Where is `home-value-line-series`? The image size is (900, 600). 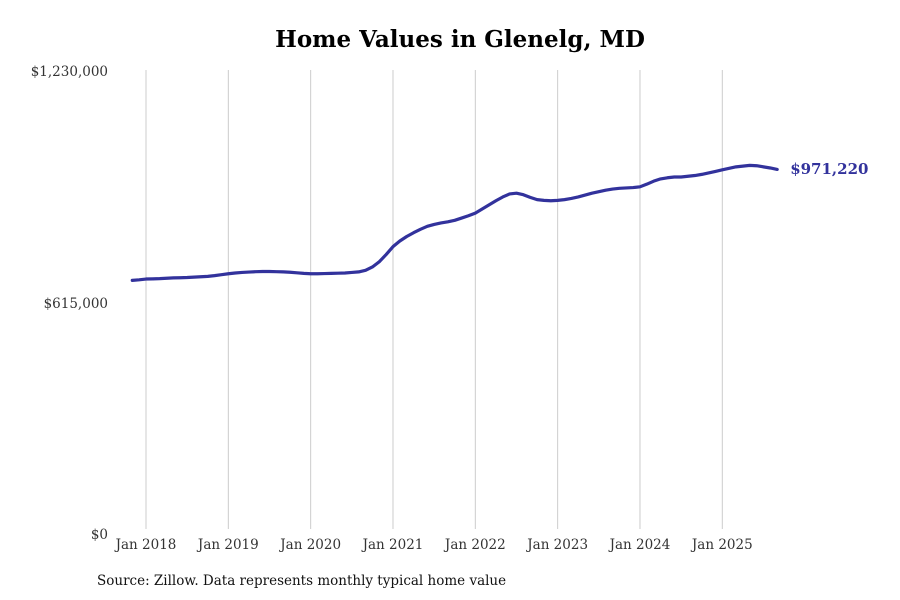
home-value-line-series is located at coordinates (454, 222).